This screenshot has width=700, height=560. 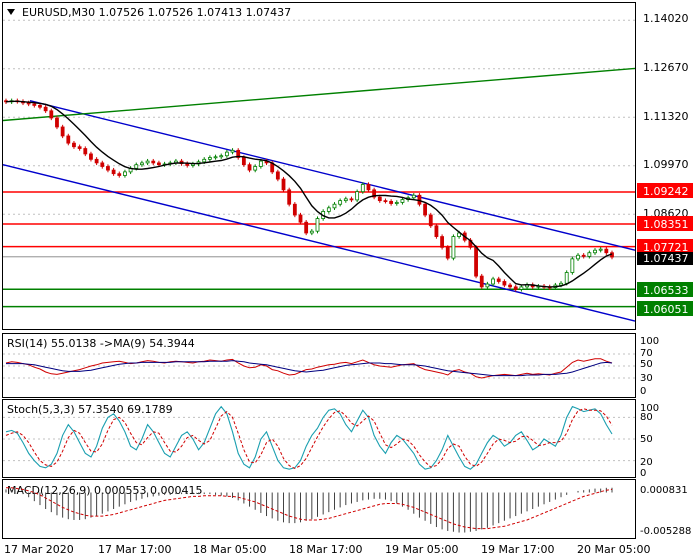 I want to click on time-tick-label: 19 Mar 17:00, so click(x=517, y=549).